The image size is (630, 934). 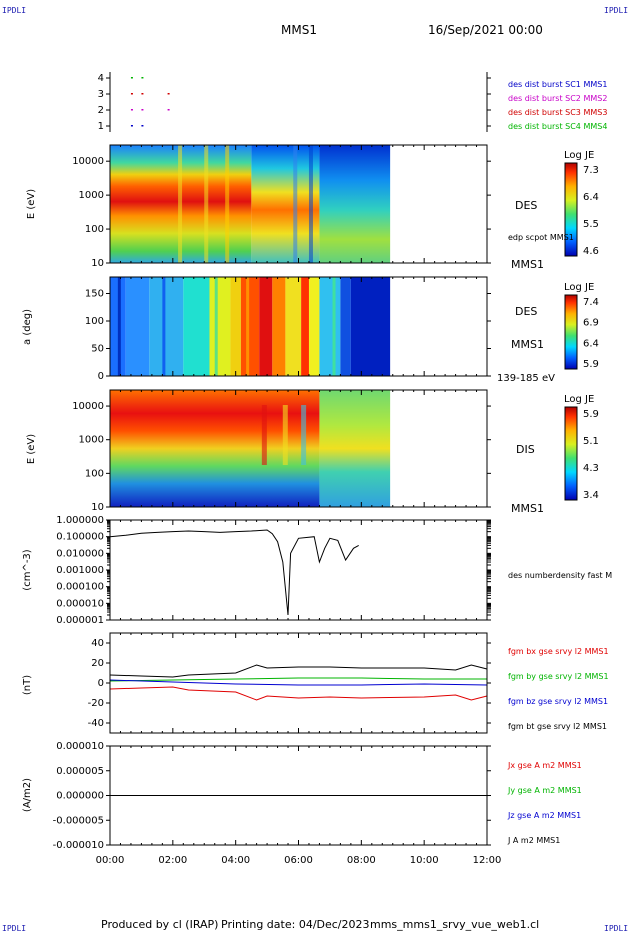 I want to click on bfield-y-tick-label: -40, so click(x=96, y=723).